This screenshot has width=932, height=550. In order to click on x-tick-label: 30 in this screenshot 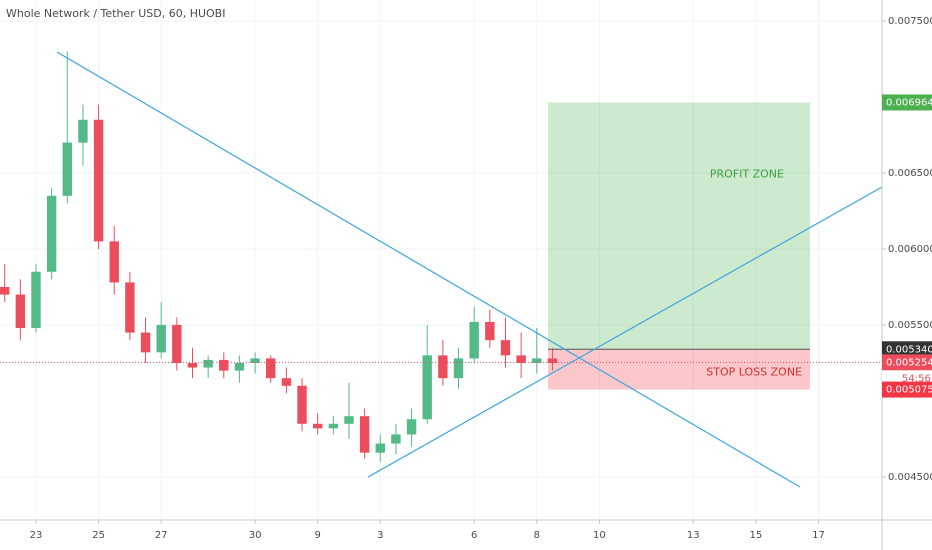, I will do `click(255, 535)`.